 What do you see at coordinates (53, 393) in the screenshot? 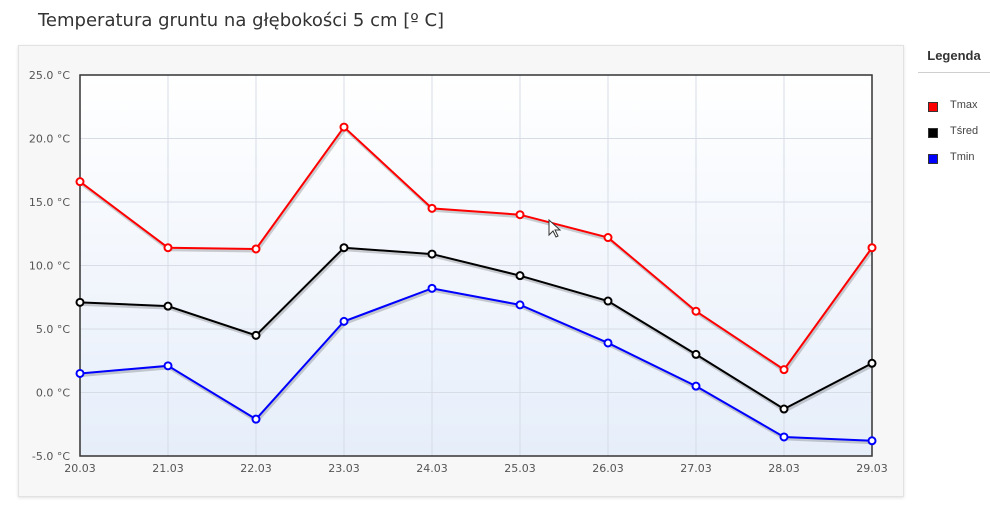
I see `y-tick-label: 0.0 °C` at bounding box center [53, 393].